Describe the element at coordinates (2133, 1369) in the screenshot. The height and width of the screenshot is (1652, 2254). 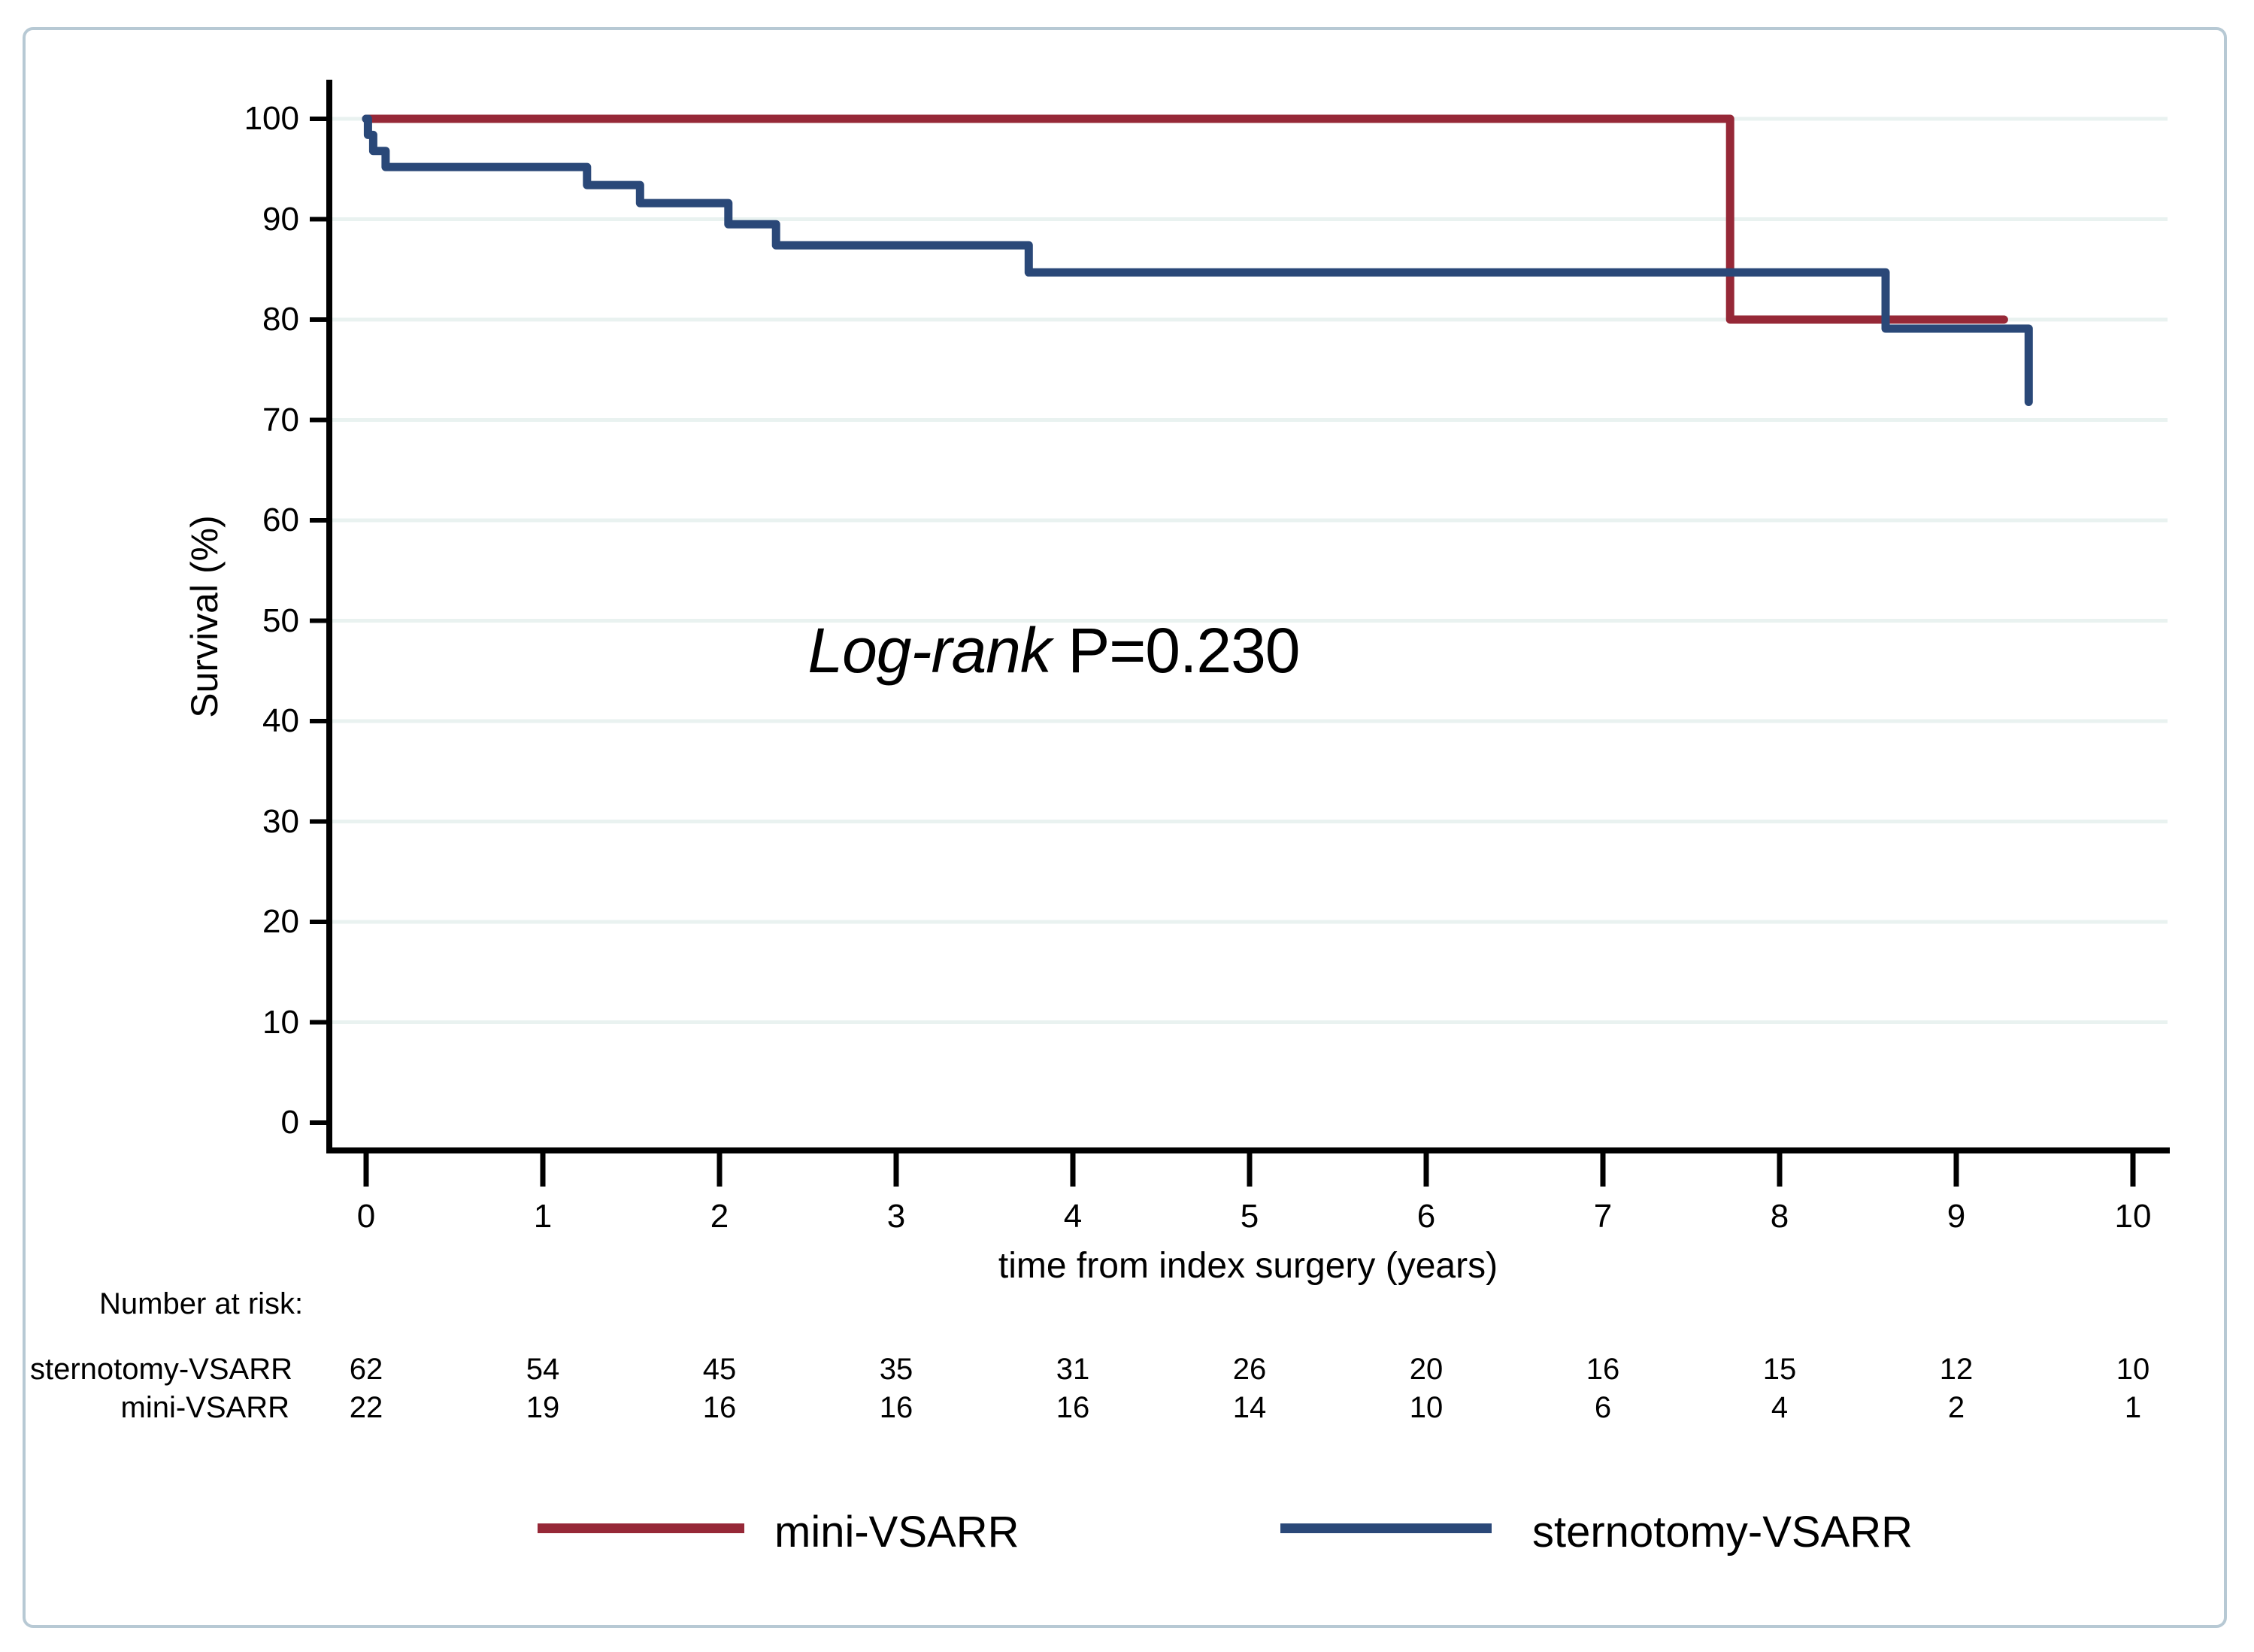
I see `risk-count-sternotomy-VSARR-t10: 10` at that location.